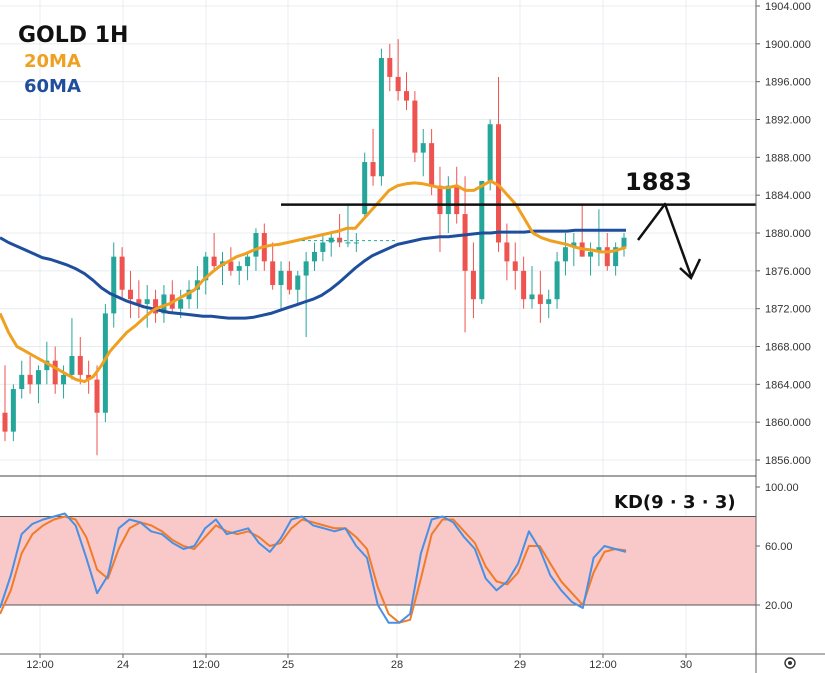 The width and height of the screenshot is (825, 673). I want to click on price-tick-label: 1888.000, so click(788, 158).